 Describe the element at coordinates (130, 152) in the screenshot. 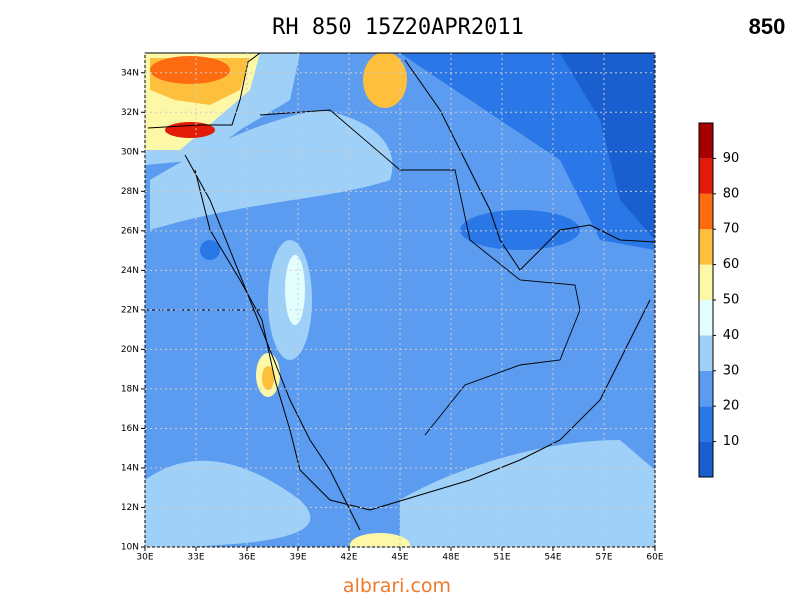

I see `y-tick-label: 30N` at that location.